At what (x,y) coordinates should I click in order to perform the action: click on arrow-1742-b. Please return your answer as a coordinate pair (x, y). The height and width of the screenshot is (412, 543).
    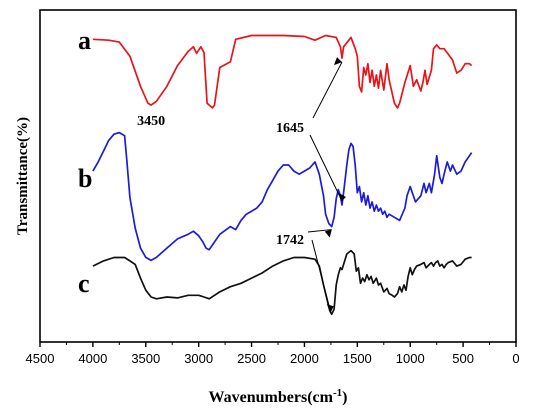
    Looking at the image, I should click on (319, 231).